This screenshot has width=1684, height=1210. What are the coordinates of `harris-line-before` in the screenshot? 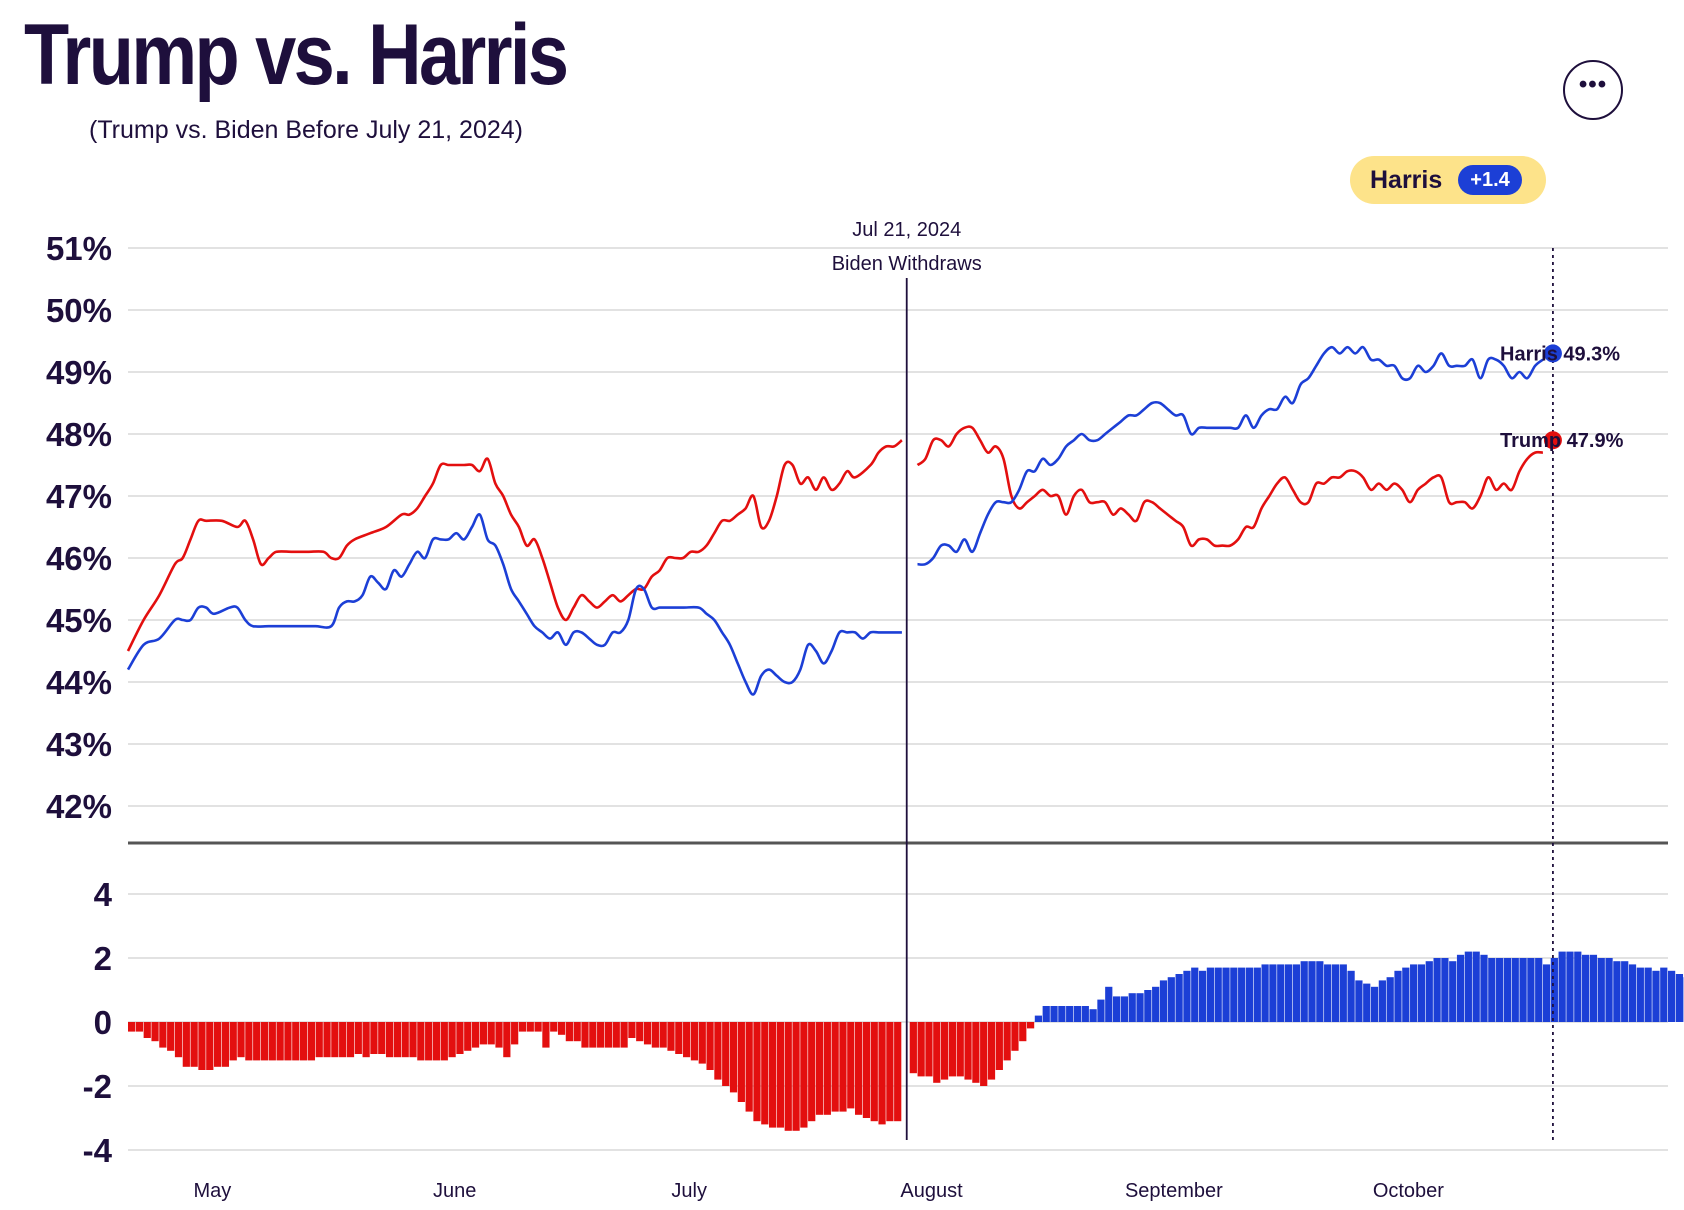 It's located at (514, 604).